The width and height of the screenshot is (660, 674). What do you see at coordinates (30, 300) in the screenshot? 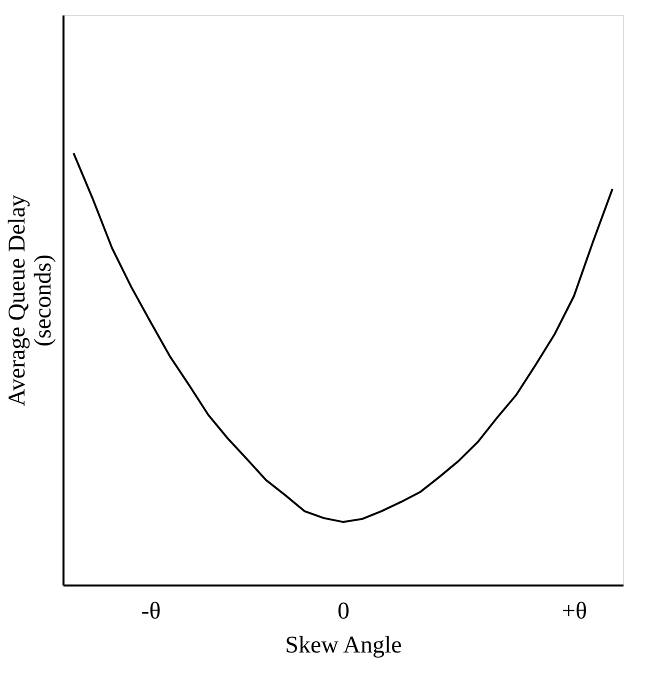
I see `y-axis-title: Average Queue Delay (seconds)` at bounding box center [30, 300].